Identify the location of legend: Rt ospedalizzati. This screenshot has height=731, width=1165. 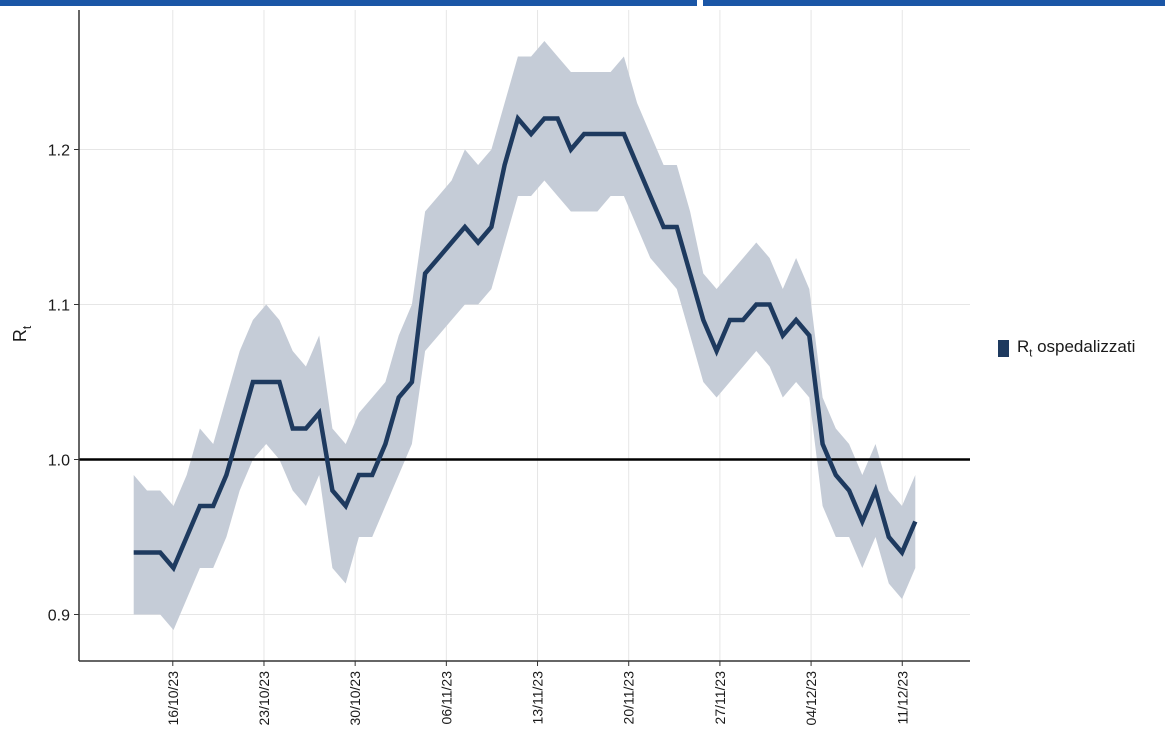
(1066, 348).